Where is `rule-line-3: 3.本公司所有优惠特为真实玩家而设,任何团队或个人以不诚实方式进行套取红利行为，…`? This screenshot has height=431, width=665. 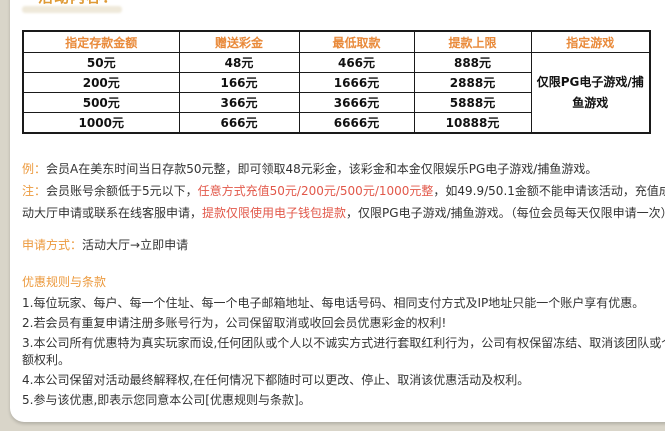 rule-line-3: 3.本公司所有优惠特为真实玩家而设,任何团队或个人以不诚实方式进行套取红利行为，… is located at coordinates (343, 343).